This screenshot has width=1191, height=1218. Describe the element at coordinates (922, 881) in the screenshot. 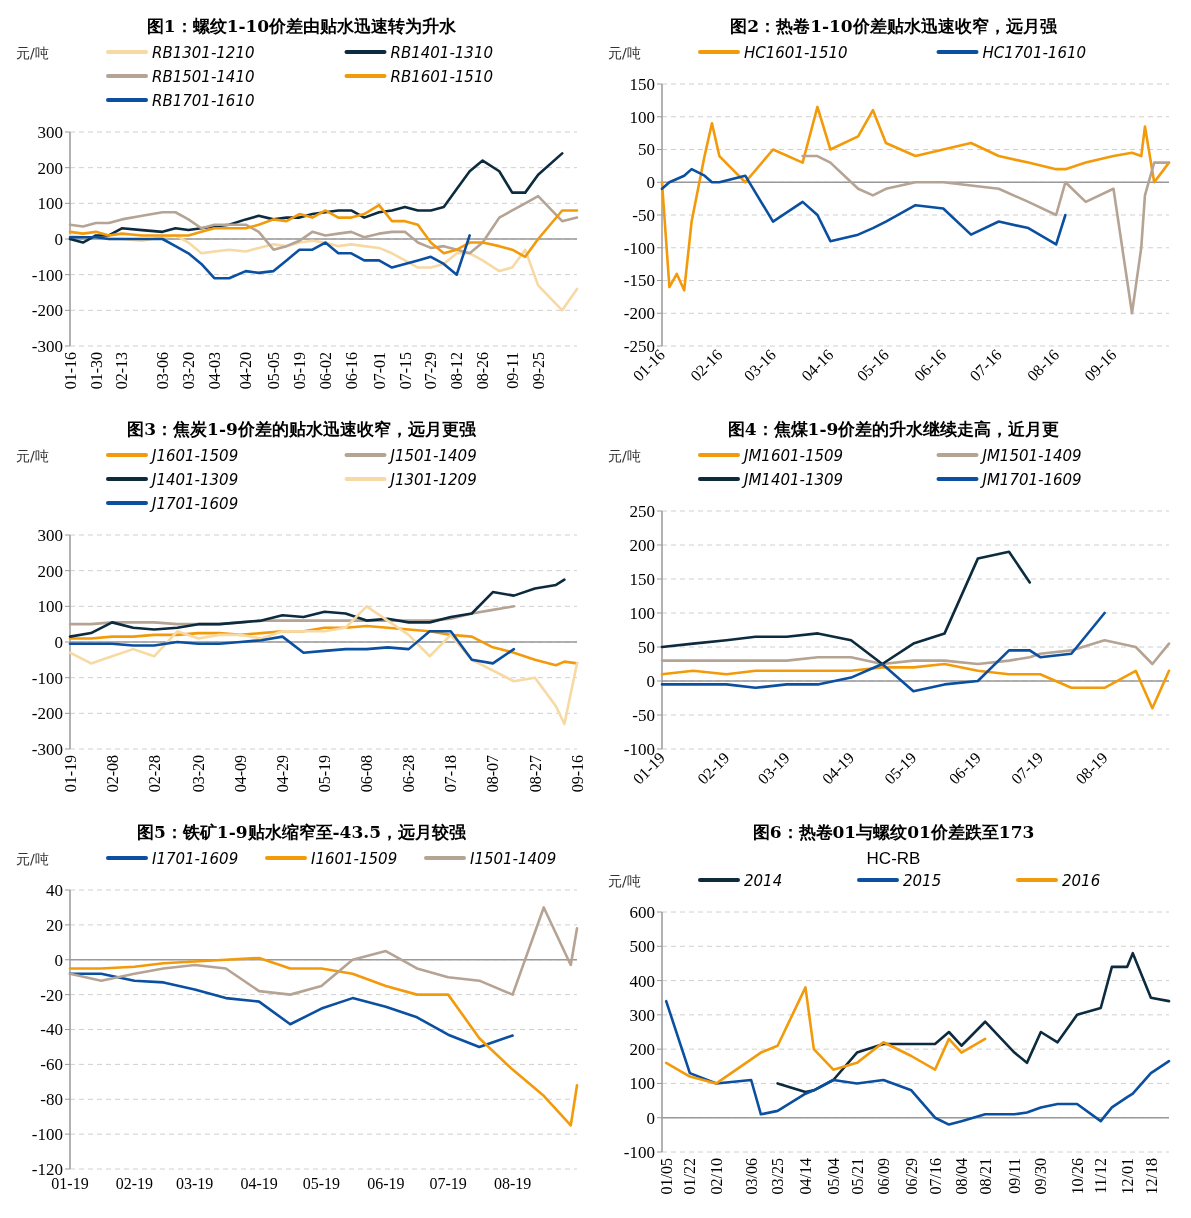

I see `legend-label: 2015` at that location.